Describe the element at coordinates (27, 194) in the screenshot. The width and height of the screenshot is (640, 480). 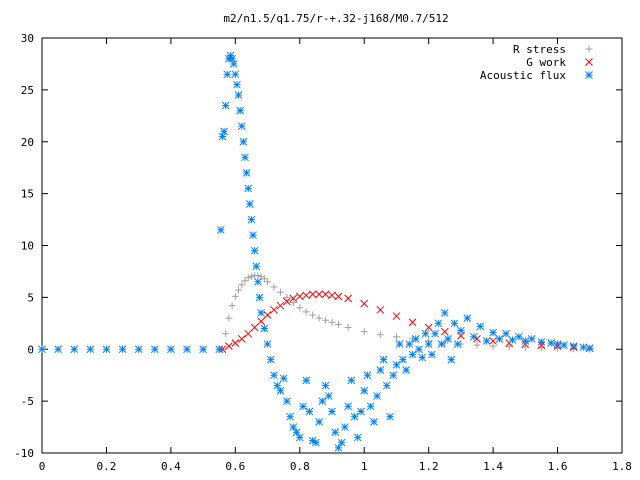
I see `y-tick-label: 15` at that location.